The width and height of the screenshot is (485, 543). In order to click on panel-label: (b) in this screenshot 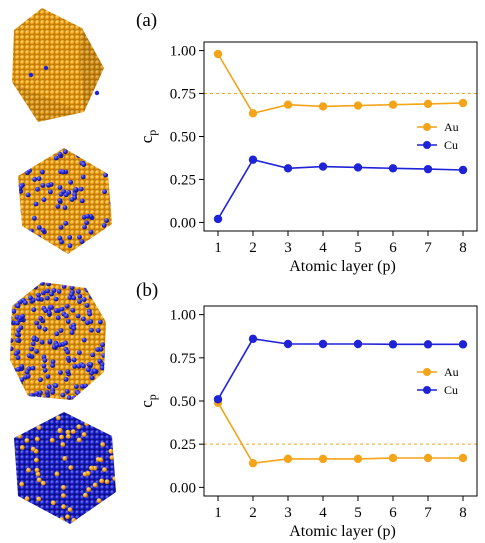, I will do `click(147, 290)`.